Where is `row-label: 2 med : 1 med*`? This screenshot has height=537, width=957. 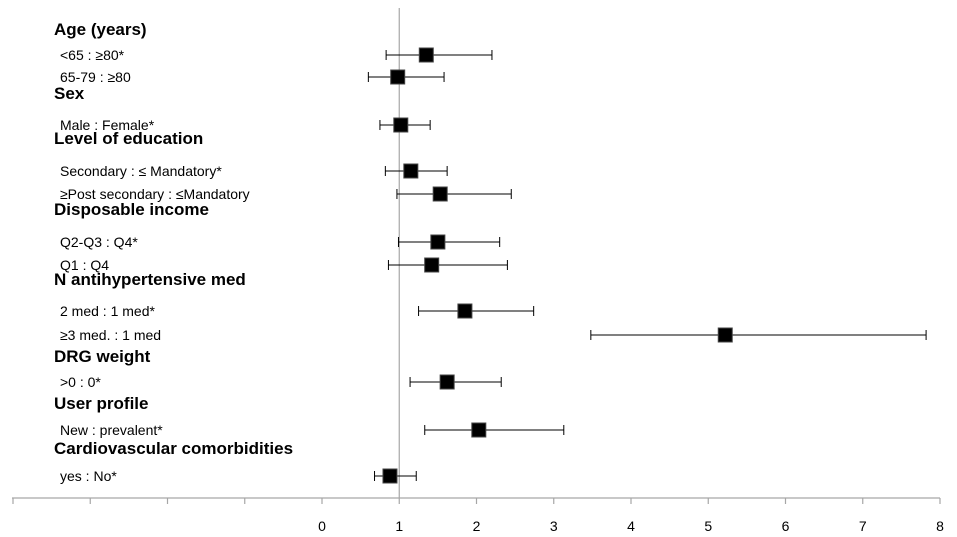
row-label: 2 med : 1 med* is located at coordinates (107, 311).